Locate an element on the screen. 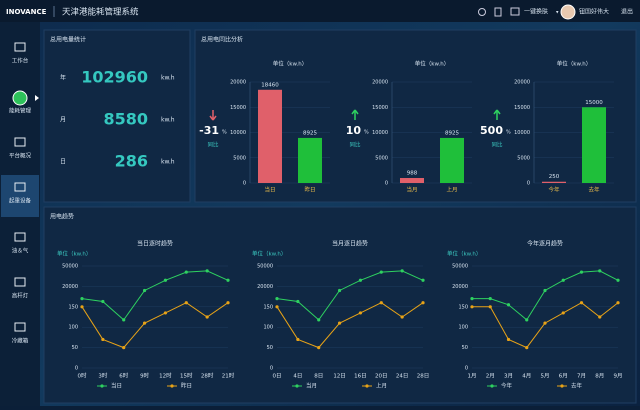  skin-icon is located at coordinates (515, 11).